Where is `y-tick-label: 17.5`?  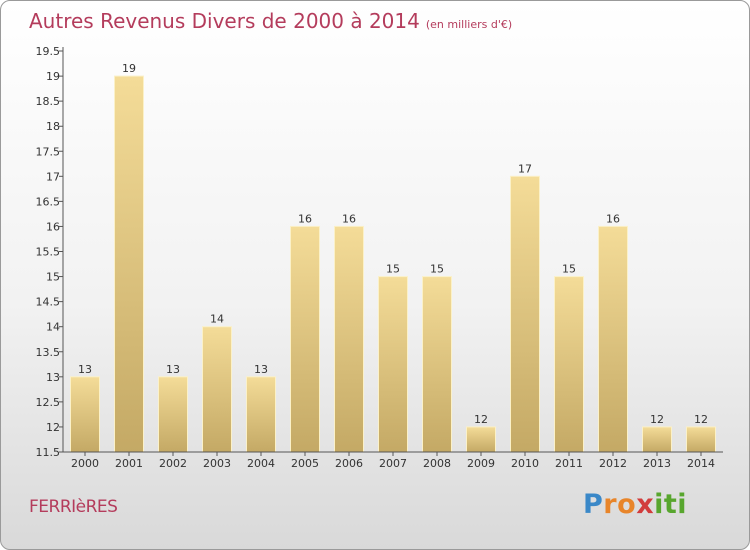 y-tick-label: 17.5 is located at coordinates (48, 151).